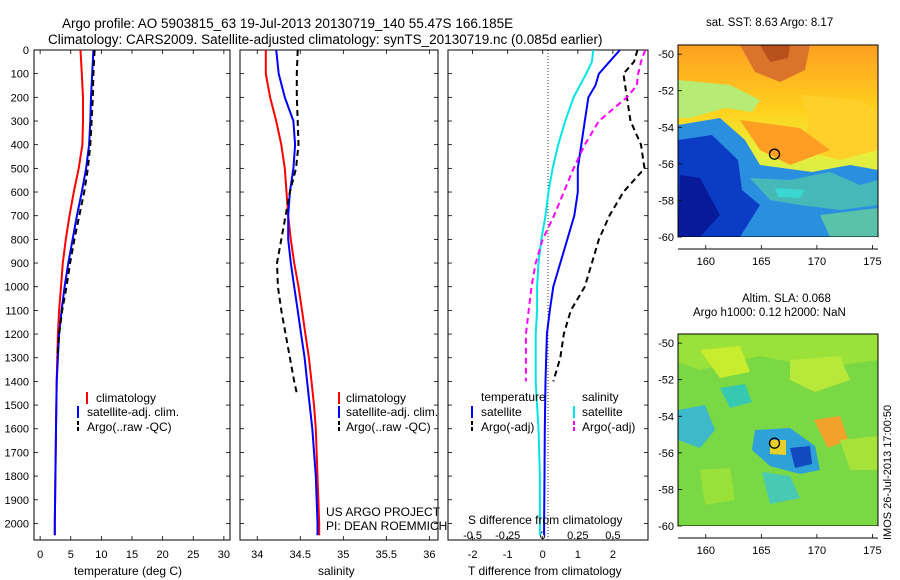  What do you see at coordinates (20, 193) in the screenshot?
I see `depth-tick-label: 600` at bounding box center [20, 193].